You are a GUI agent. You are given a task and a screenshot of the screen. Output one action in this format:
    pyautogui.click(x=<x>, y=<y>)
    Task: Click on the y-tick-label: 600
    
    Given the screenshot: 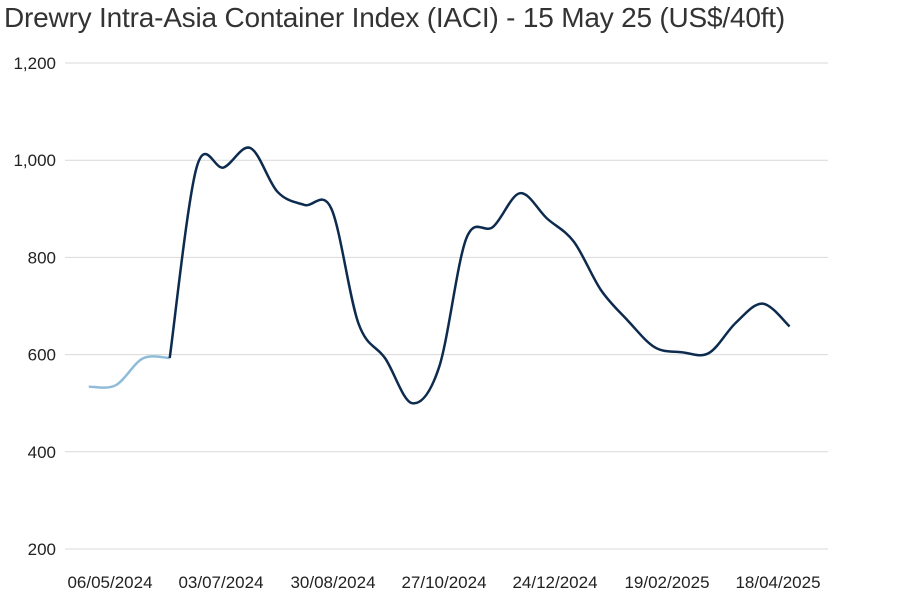 What is the action you would take?
    pyautogui.click(x=42, y=355)
    